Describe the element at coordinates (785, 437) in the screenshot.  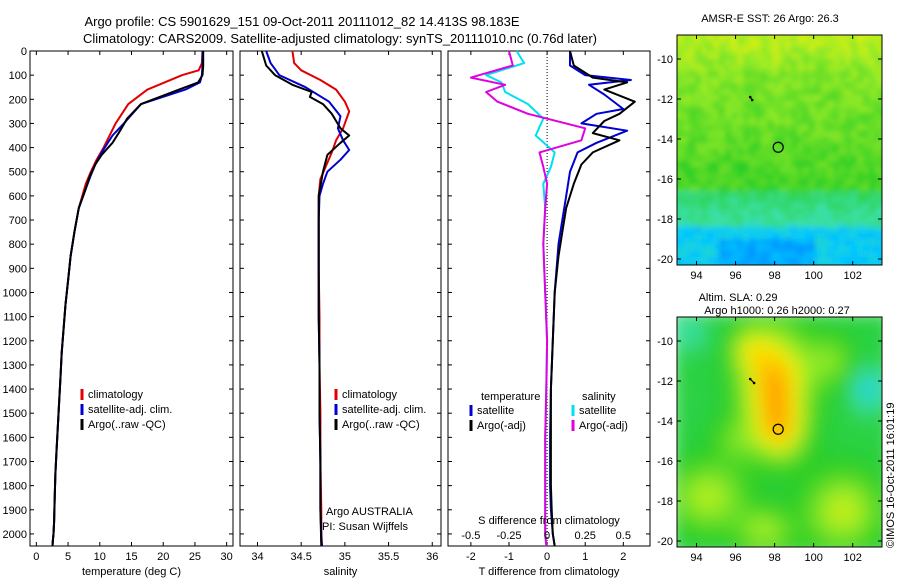
I see `sla_map-field` at that location.